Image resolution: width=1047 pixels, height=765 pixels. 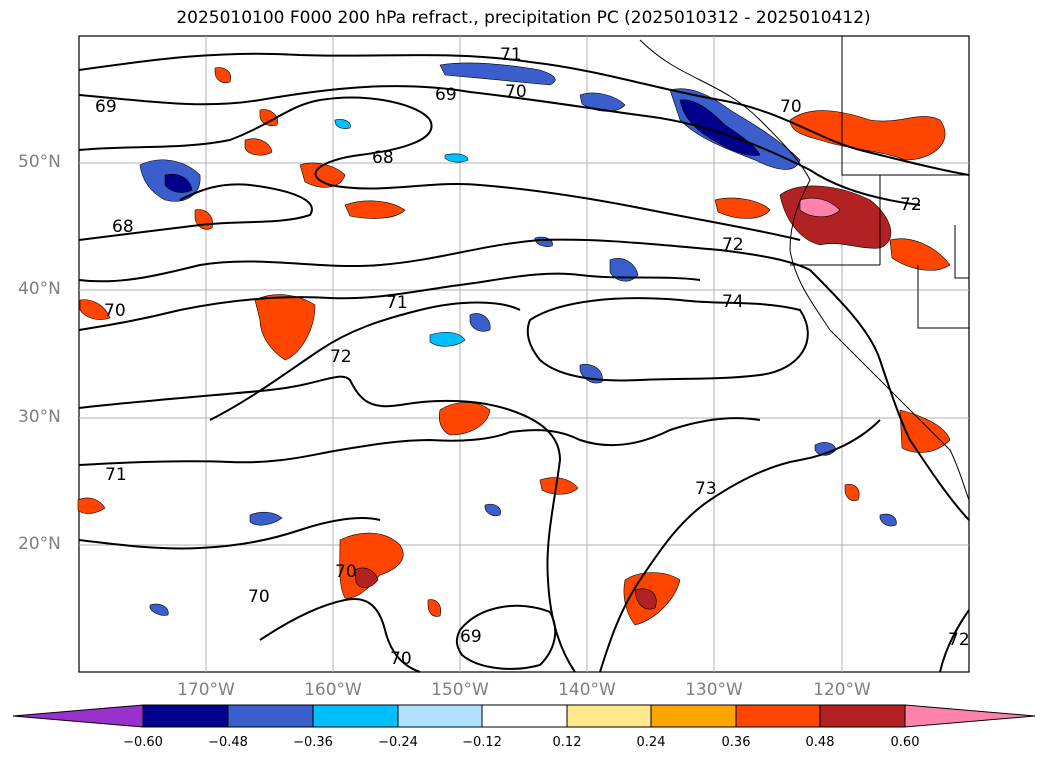 What do you see at coordinates (398, 742) in the screenshot?
I see `colorbar-tick: −0.24` at bounding box center [398, 742].